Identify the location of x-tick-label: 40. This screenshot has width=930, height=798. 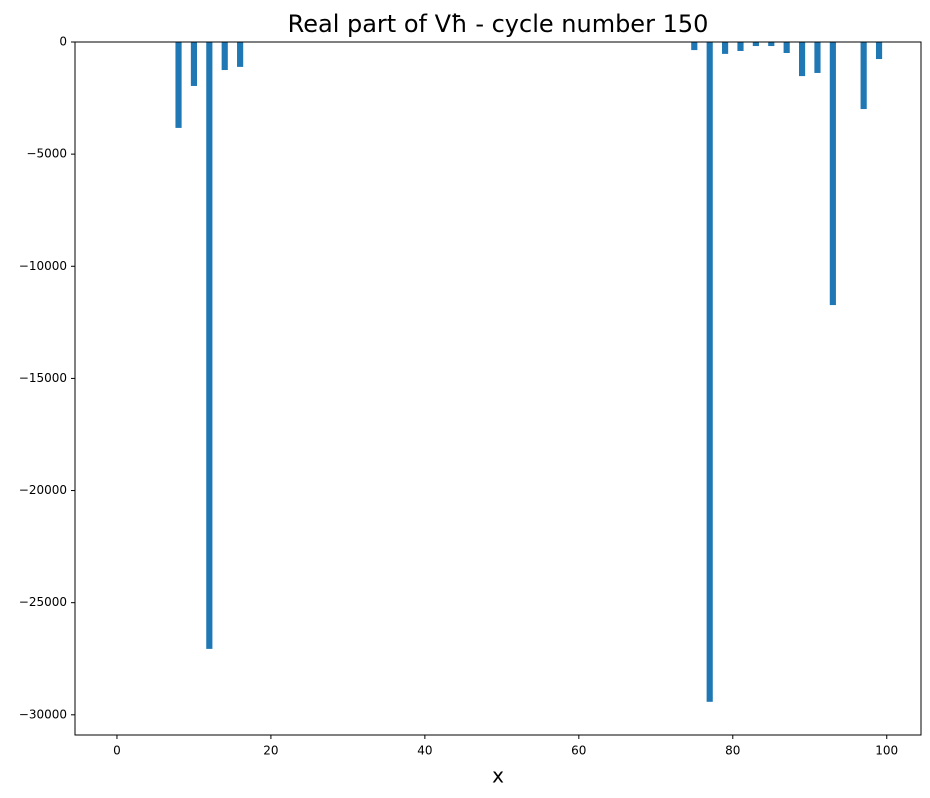
(424, 751).